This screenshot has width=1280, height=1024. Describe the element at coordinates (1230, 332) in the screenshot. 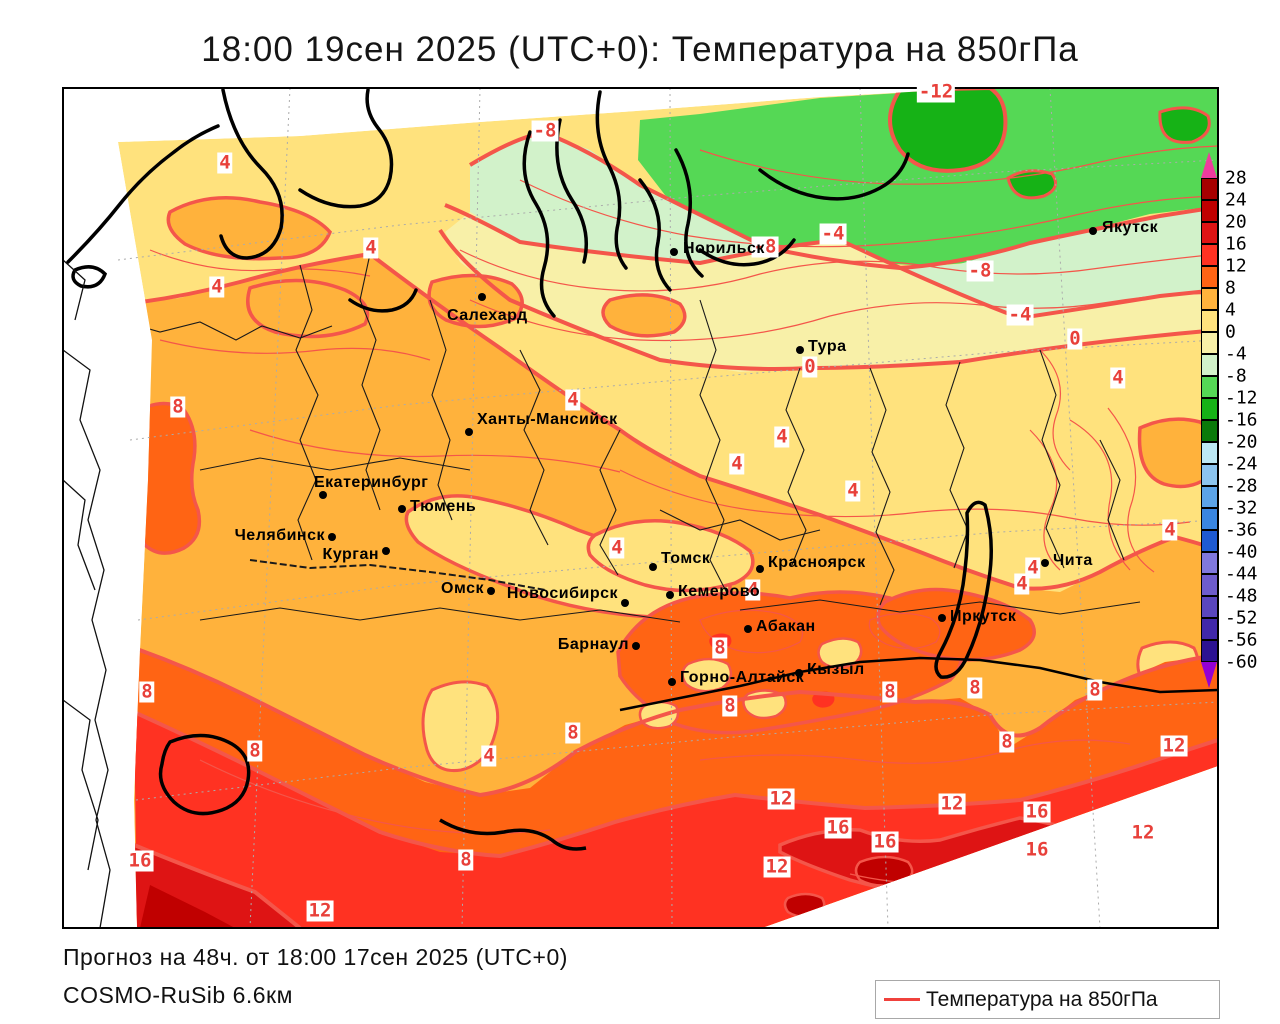

I see `colorbar-tick-label: 0` at that location.